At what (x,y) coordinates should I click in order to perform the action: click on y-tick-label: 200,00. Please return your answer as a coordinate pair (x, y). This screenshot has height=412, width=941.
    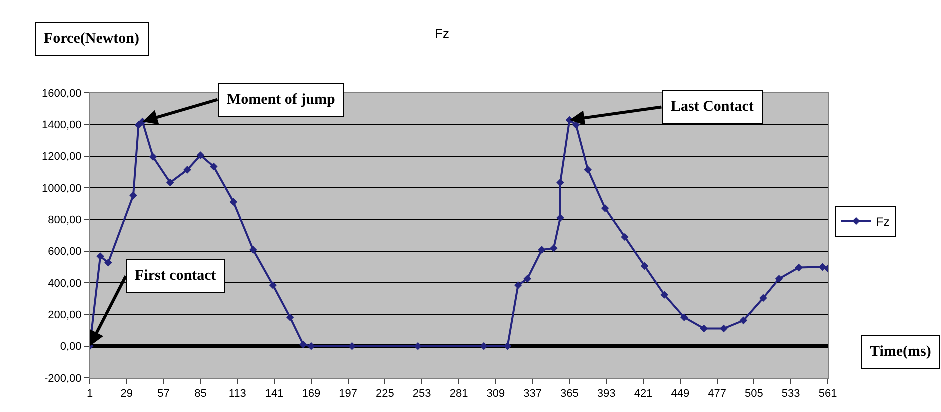
    Looking at the image, I should click on (65, 316).